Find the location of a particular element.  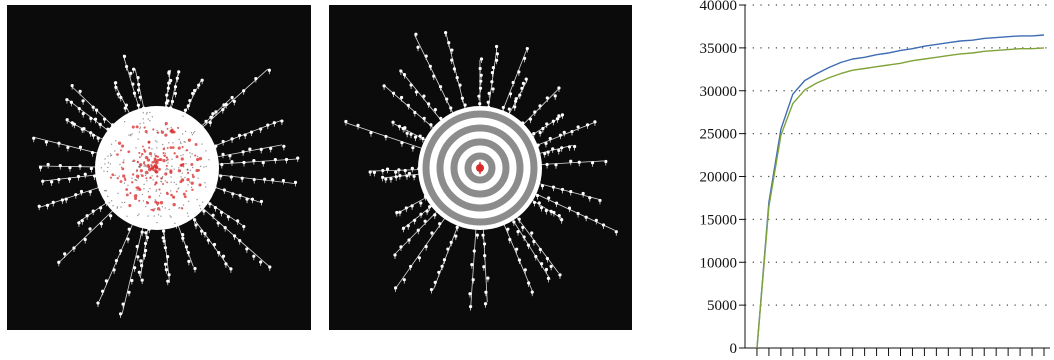

y-tick-label: 35000 is located at coordinates (719, 49).